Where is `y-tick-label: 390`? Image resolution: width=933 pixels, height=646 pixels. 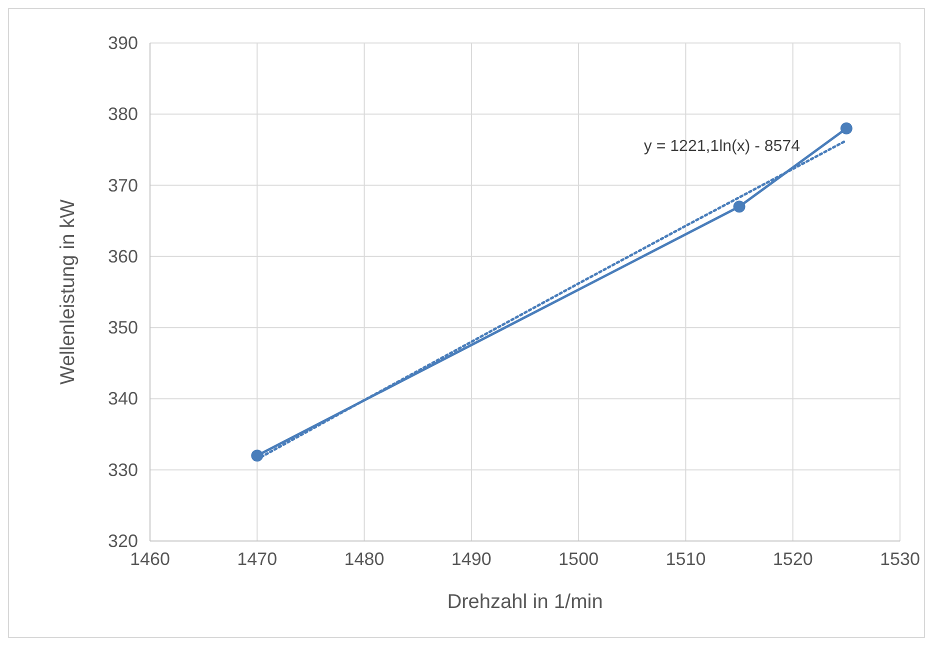 y-tick-label: 390 is located at coordinates (123, 43).